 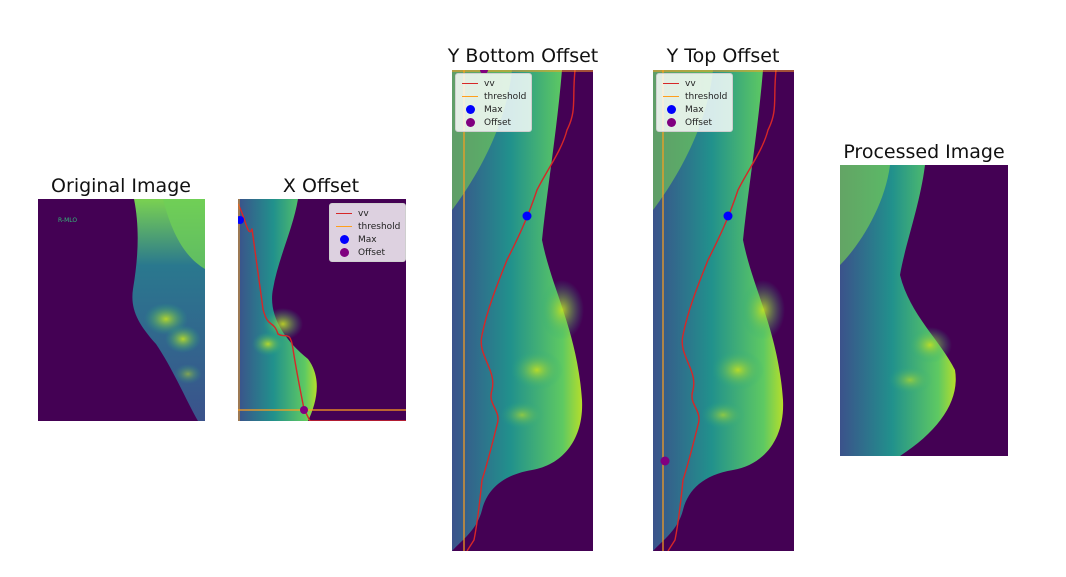 What do you see at coordinates (723, 56) in the screenshot?
I see `y-top-offset-title: Y Top Offset` at bounding box center [723, 56].